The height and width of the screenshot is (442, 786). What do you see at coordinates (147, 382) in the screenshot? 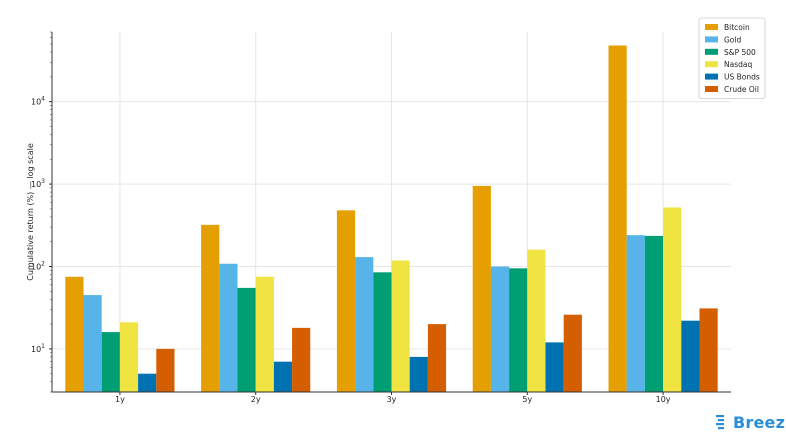
I see `bar-us-bonds-1y` at bounding box center [147, 382].